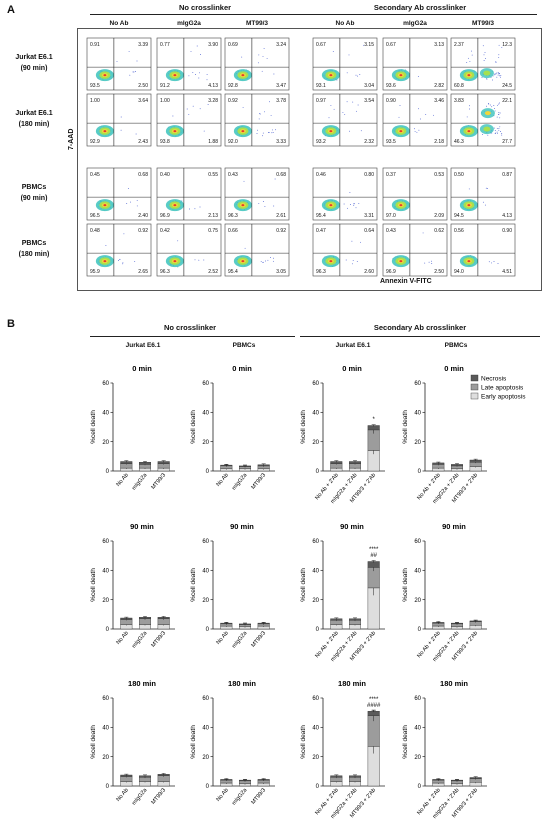 This screenshot has height=832, width=550. I want to click on flow-plot: 0.67 3.15 93.1 3.04, so click(345, 64).